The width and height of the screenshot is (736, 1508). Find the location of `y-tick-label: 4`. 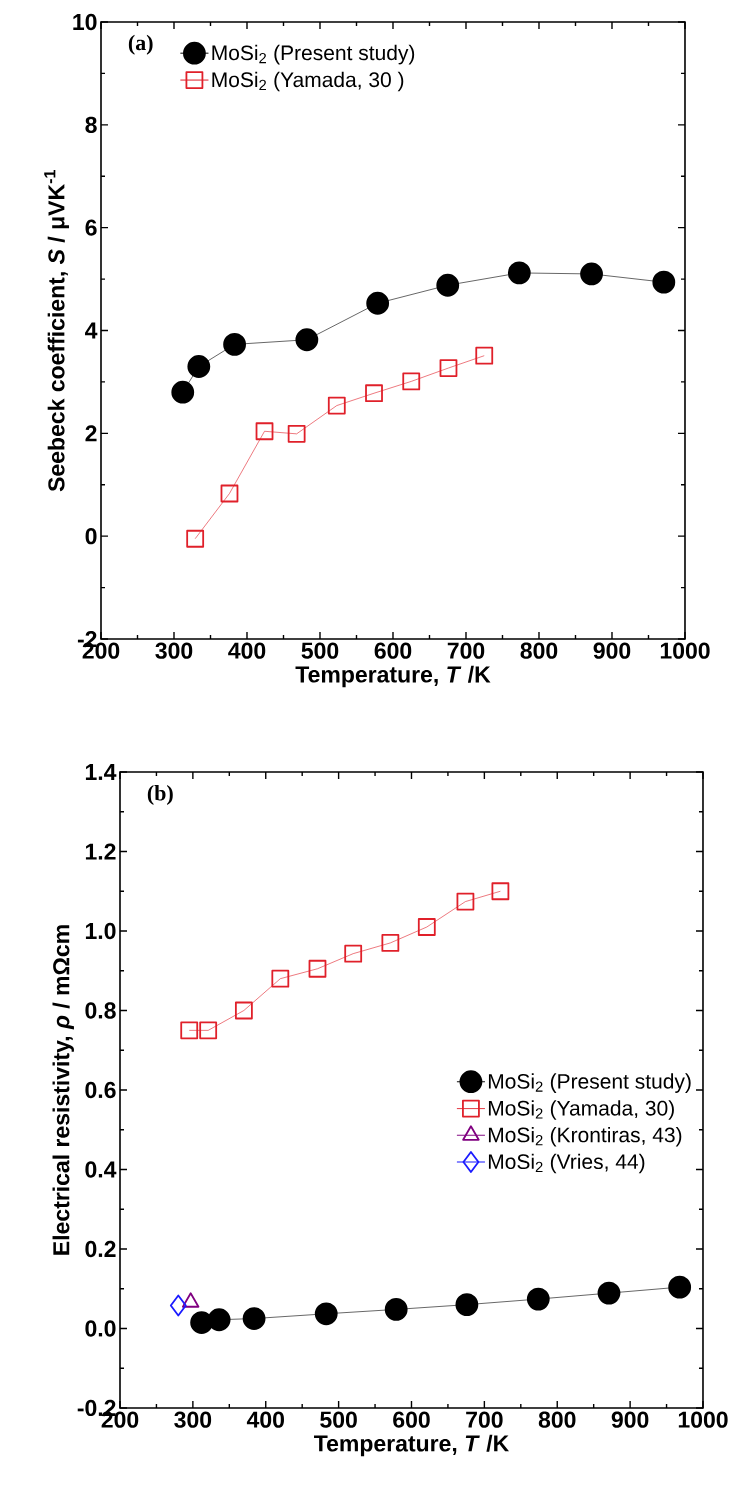

y-tick-label: 4 is located at coordinates (91, 330).